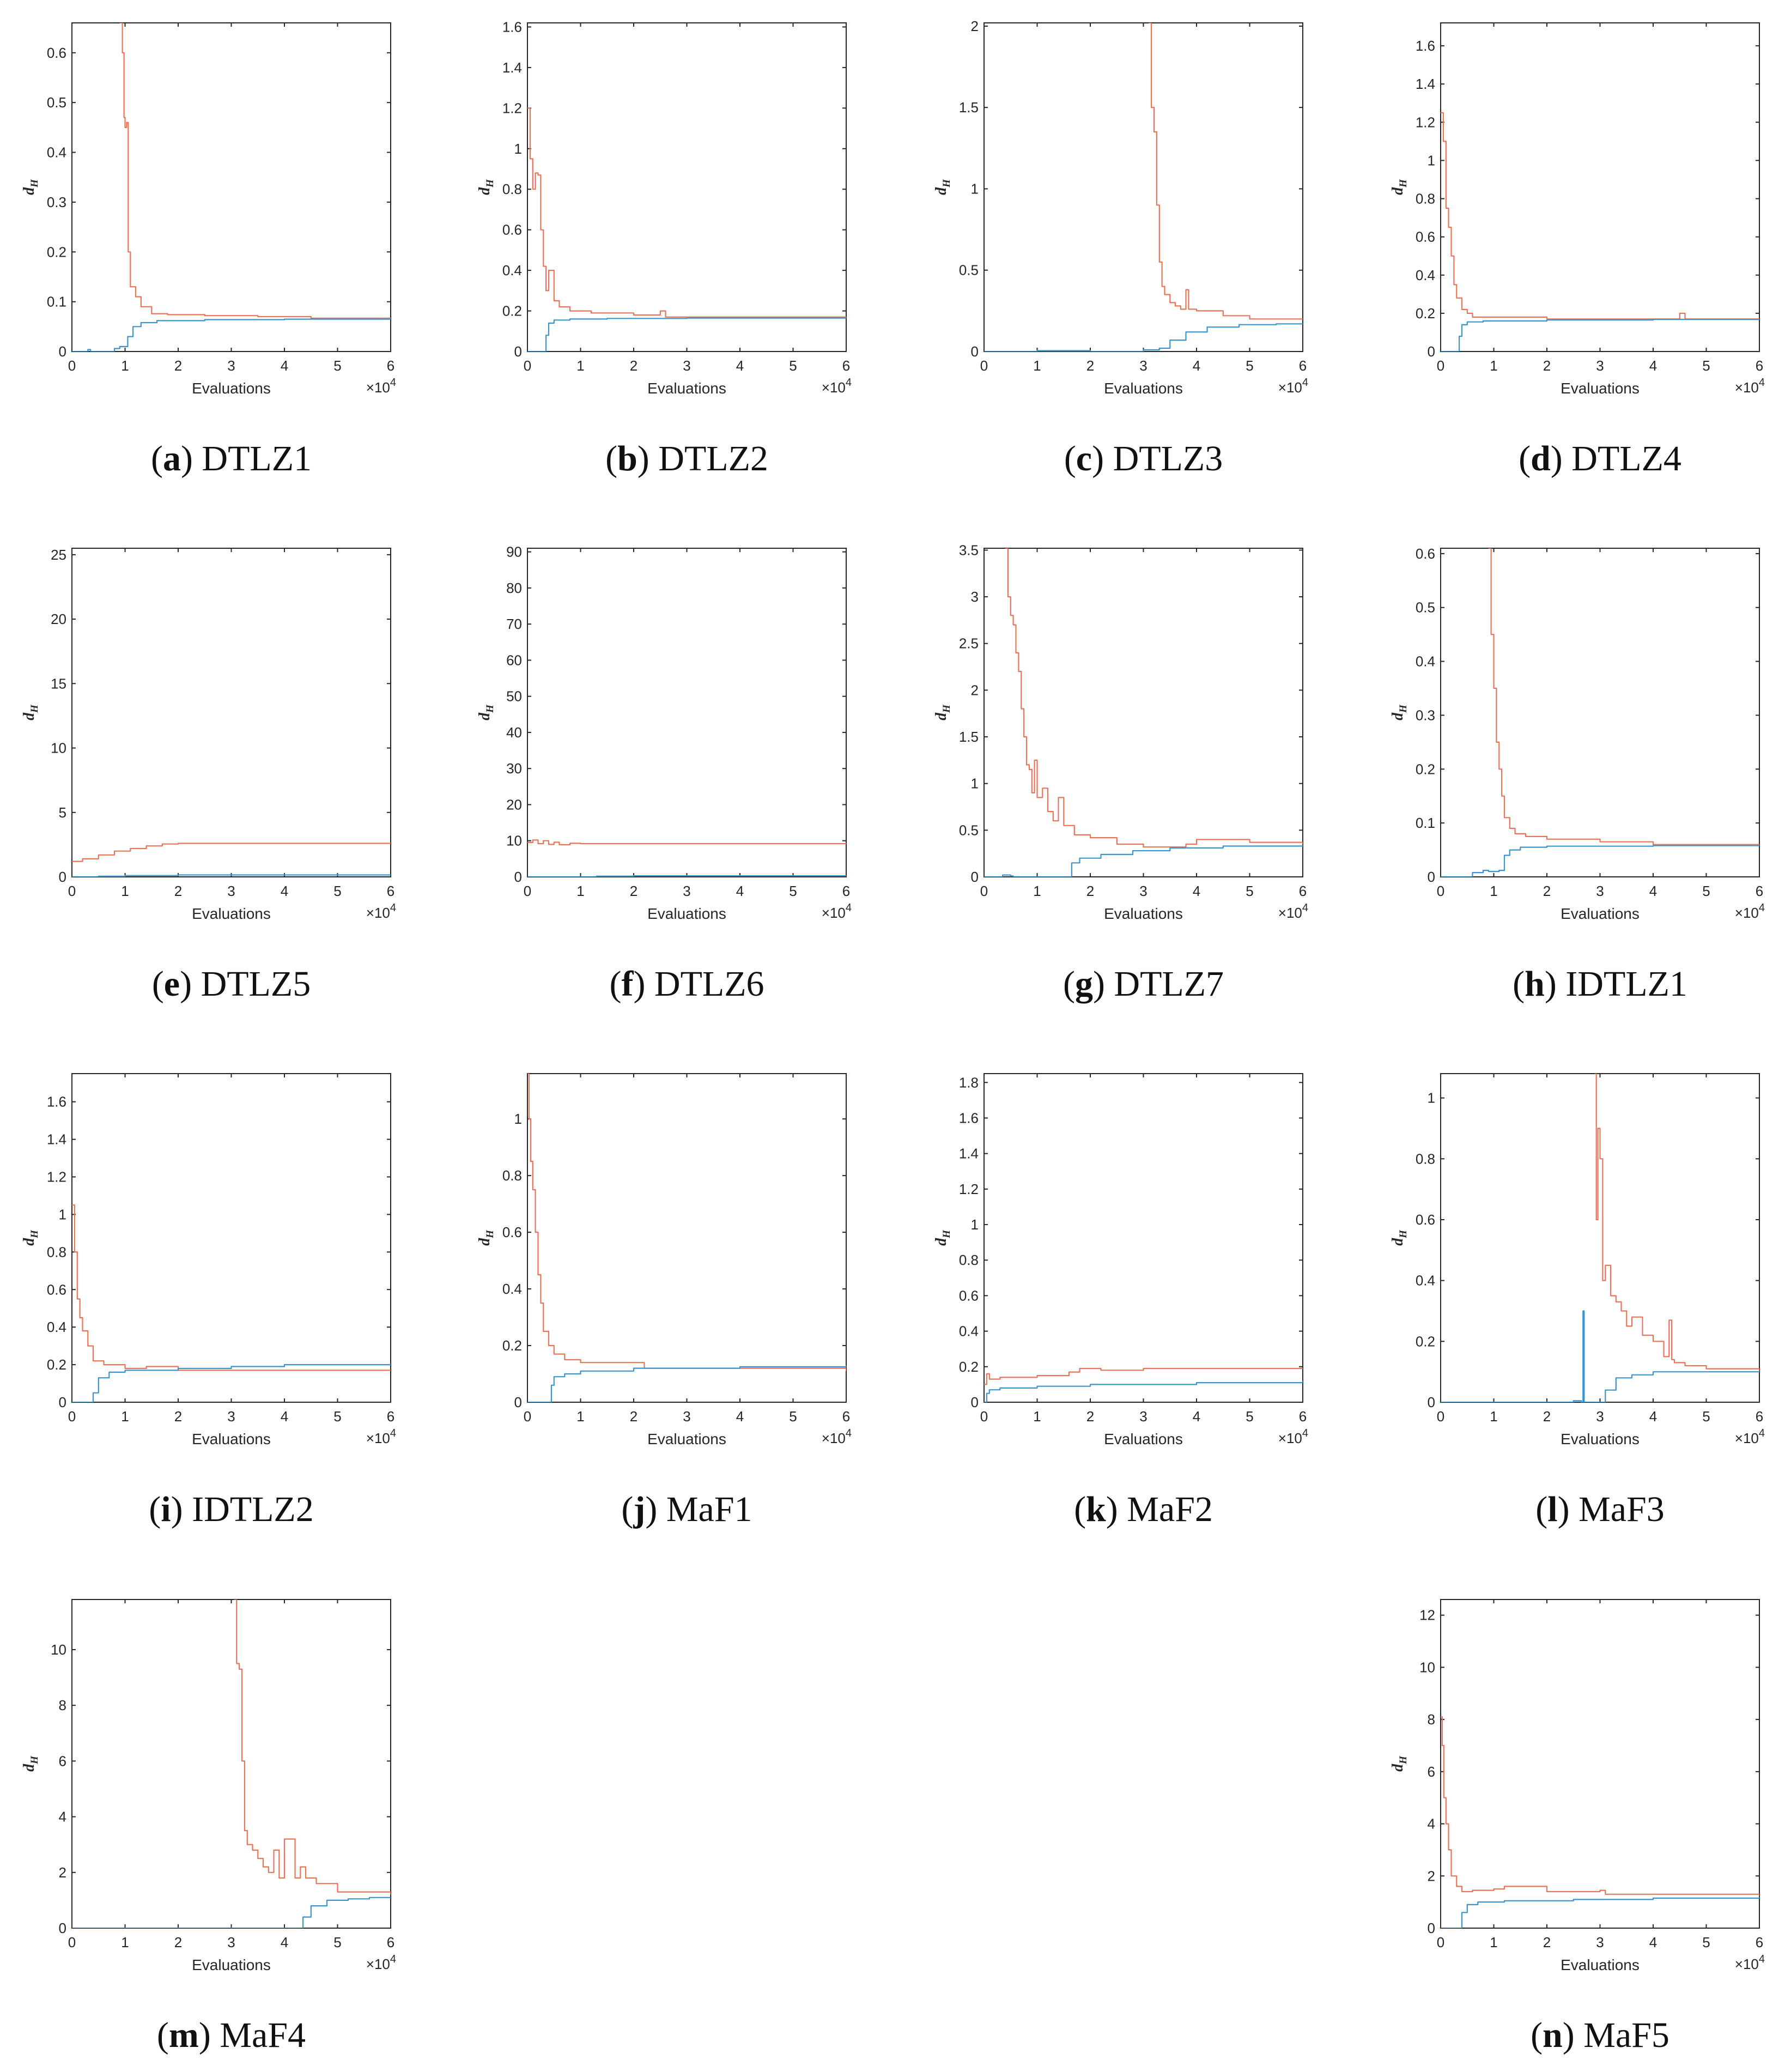 The width and height of the screenshot is (1785, 2072). I want to click on x-tick-label: 1, so click(125, 1416).